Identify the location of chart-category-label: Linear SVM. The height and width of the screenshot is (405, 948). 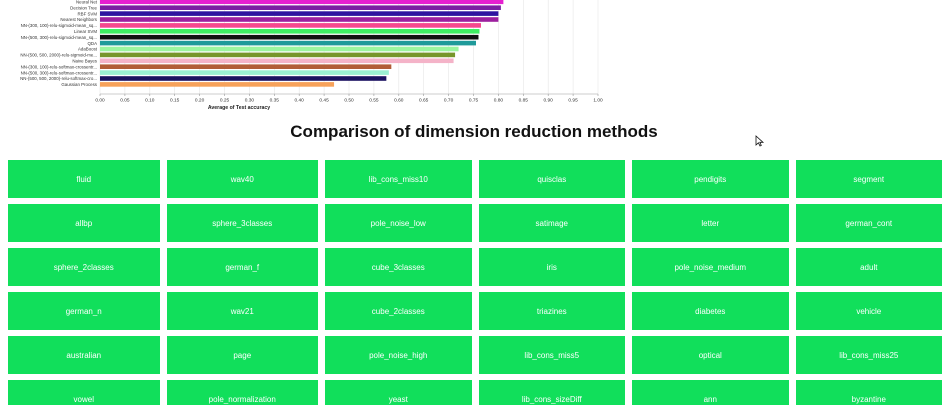
(85, 31).